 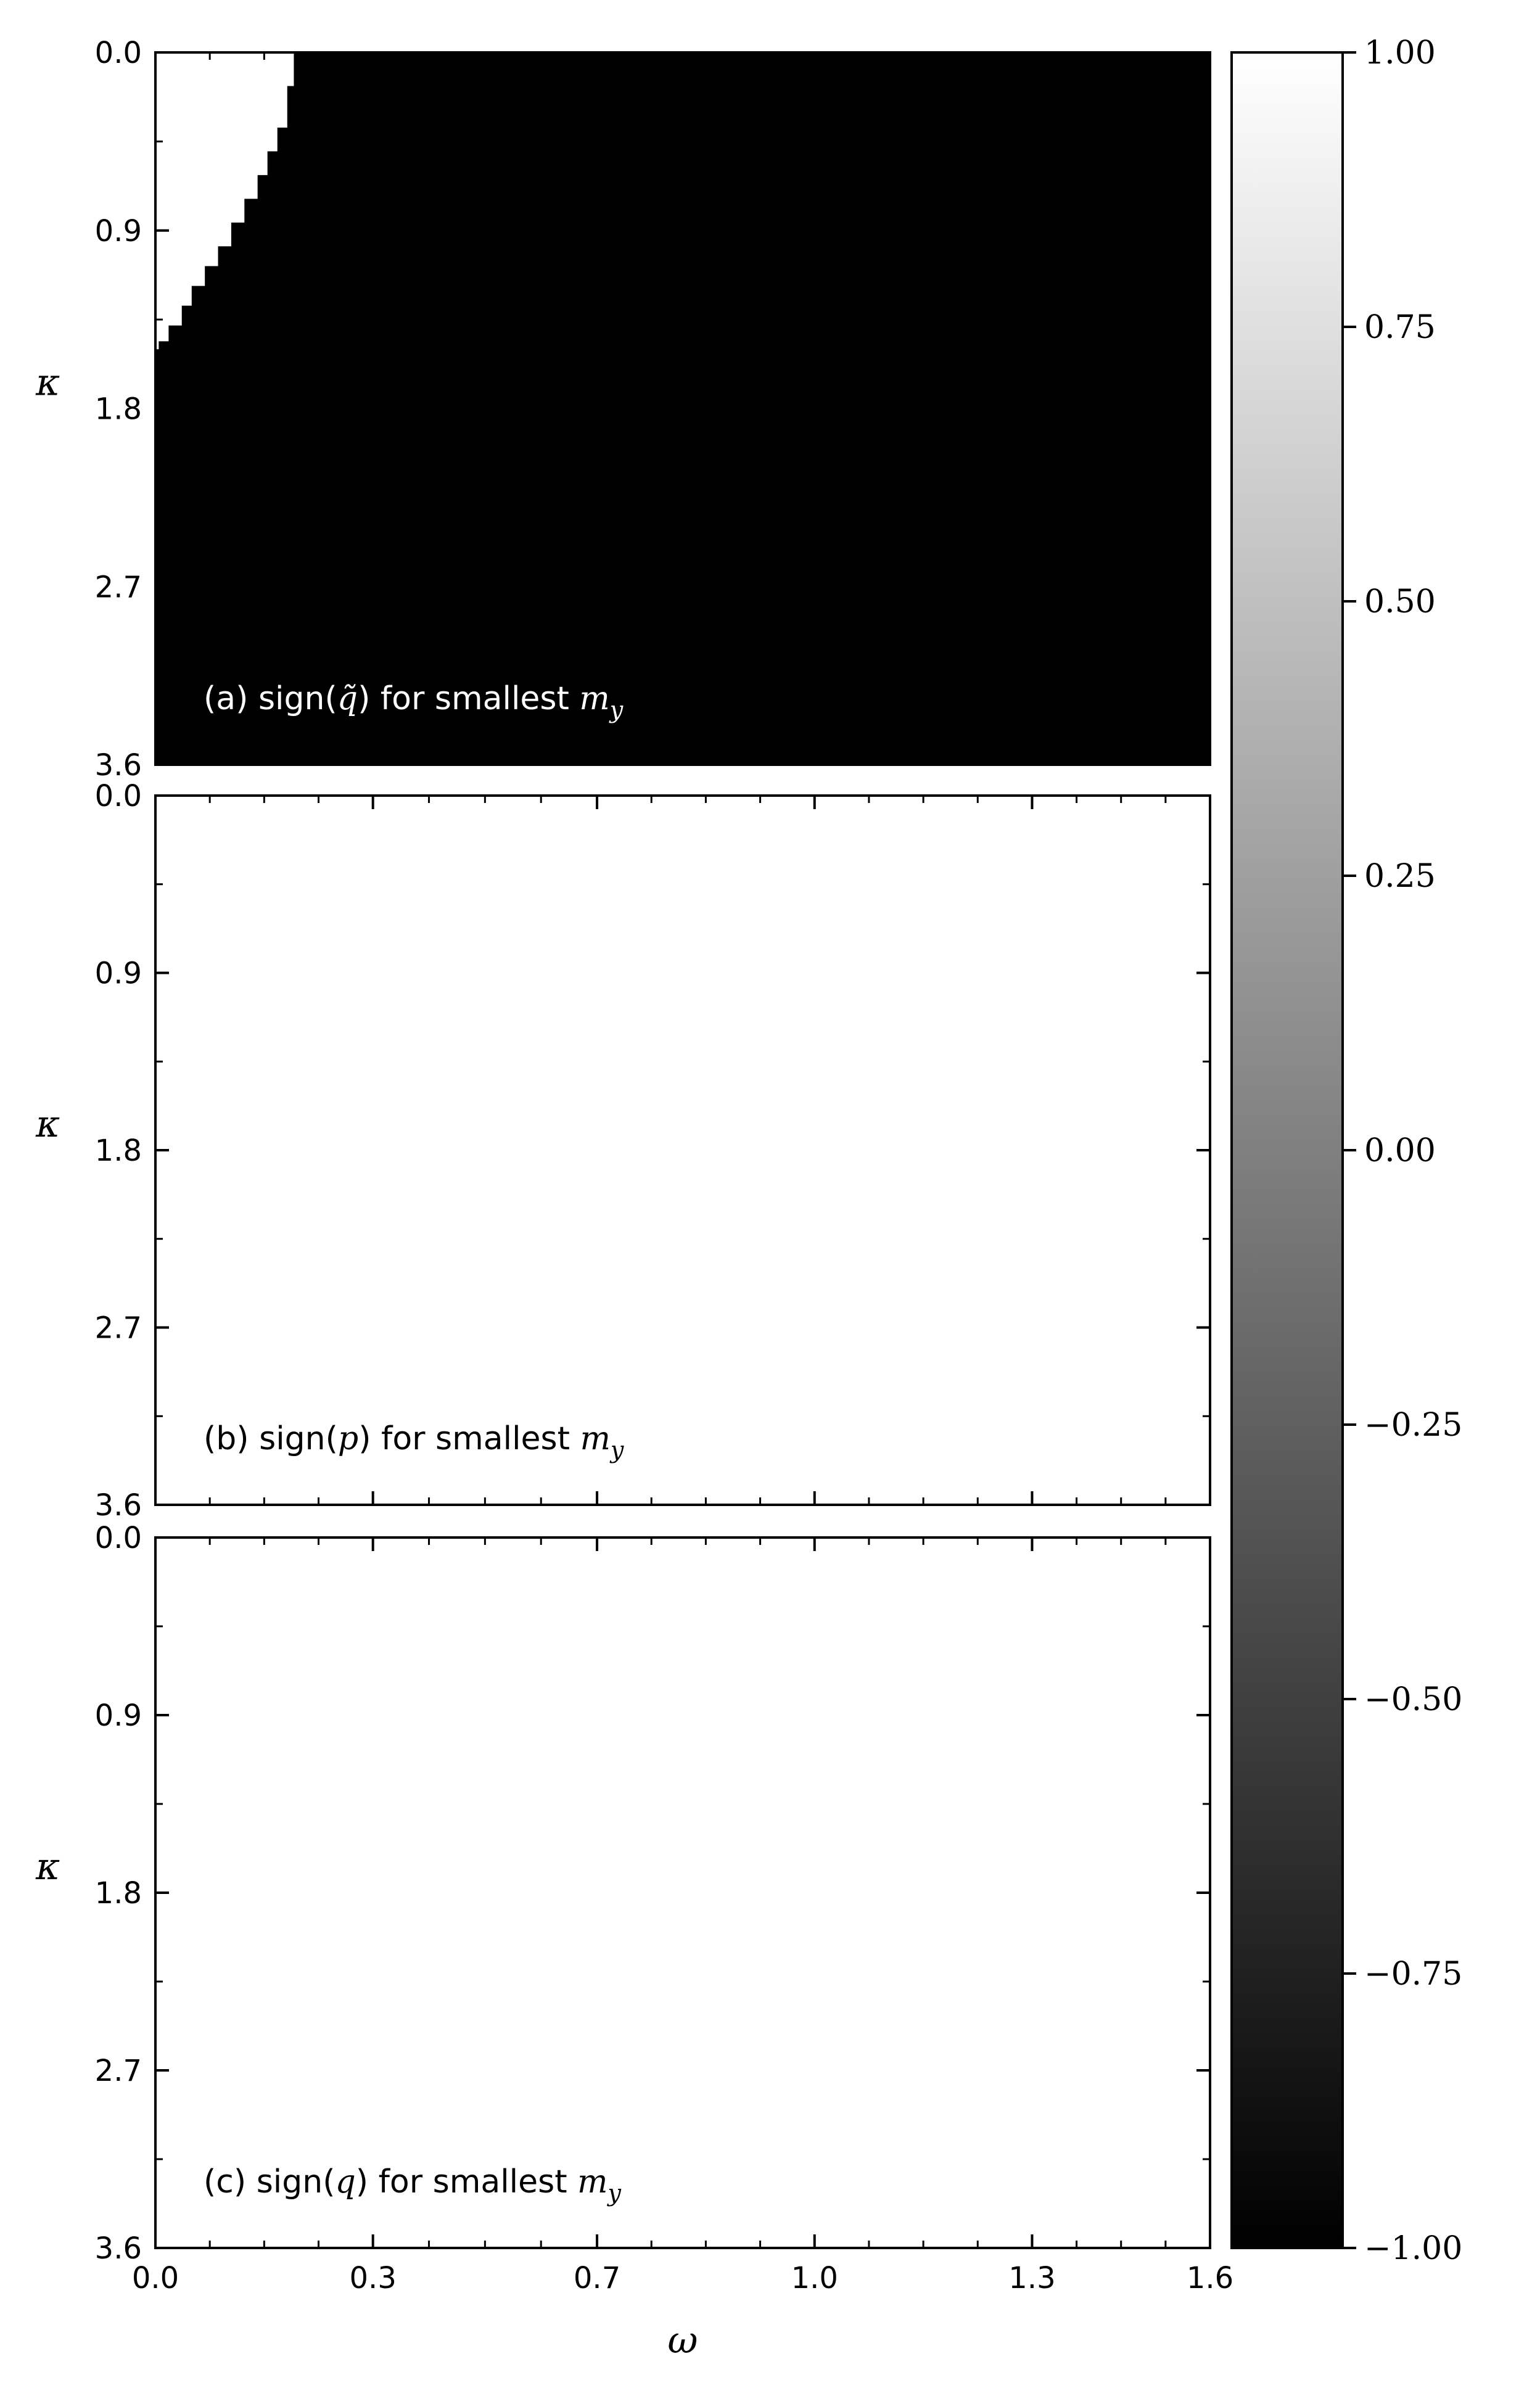 What do you see at coordinates (597, 2278) in the screenshot?
I see `x-tick-label: 0.7` at bounding box center [597, 2278].